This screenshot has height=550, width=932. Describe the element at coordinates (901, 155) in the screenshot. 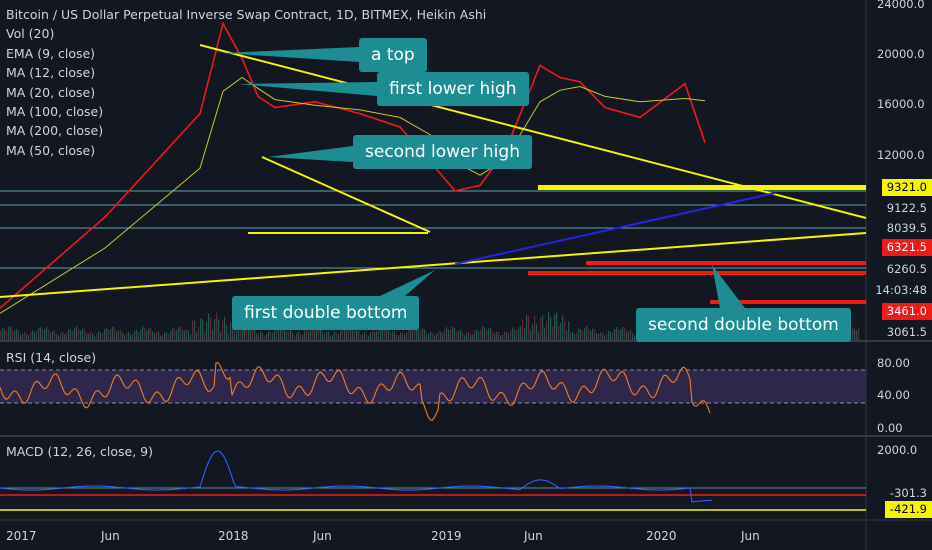

I see `price-tick-12000: 12000.0` at that location.